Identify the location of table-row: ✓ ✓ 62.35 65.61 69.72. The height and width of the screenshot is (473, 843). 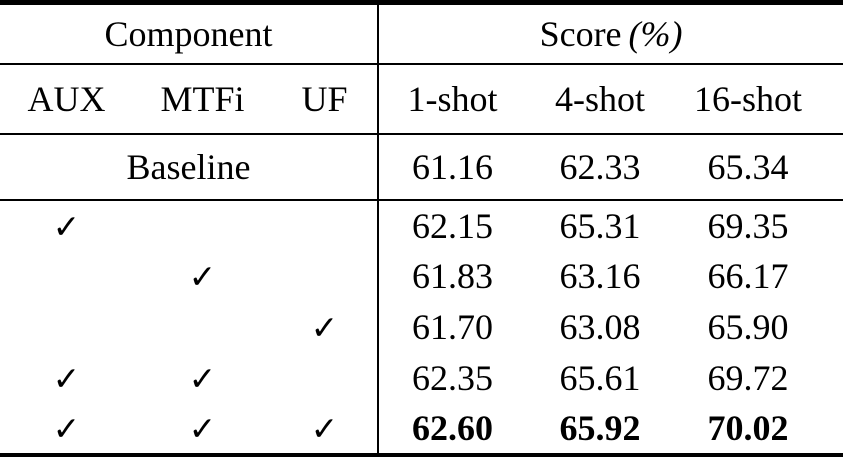
(421, 378).